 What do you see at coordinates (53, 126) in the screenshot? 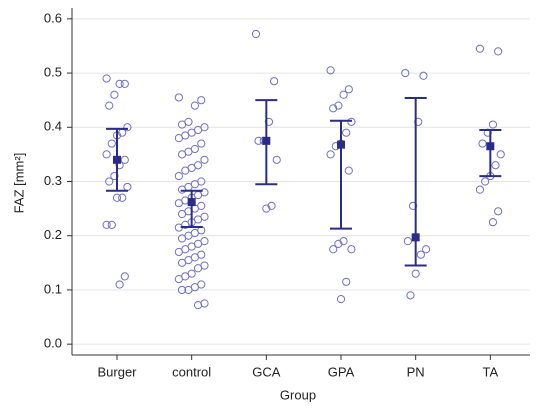
I see `y-tick-label: 0.4` at bounding box center [53, 126].